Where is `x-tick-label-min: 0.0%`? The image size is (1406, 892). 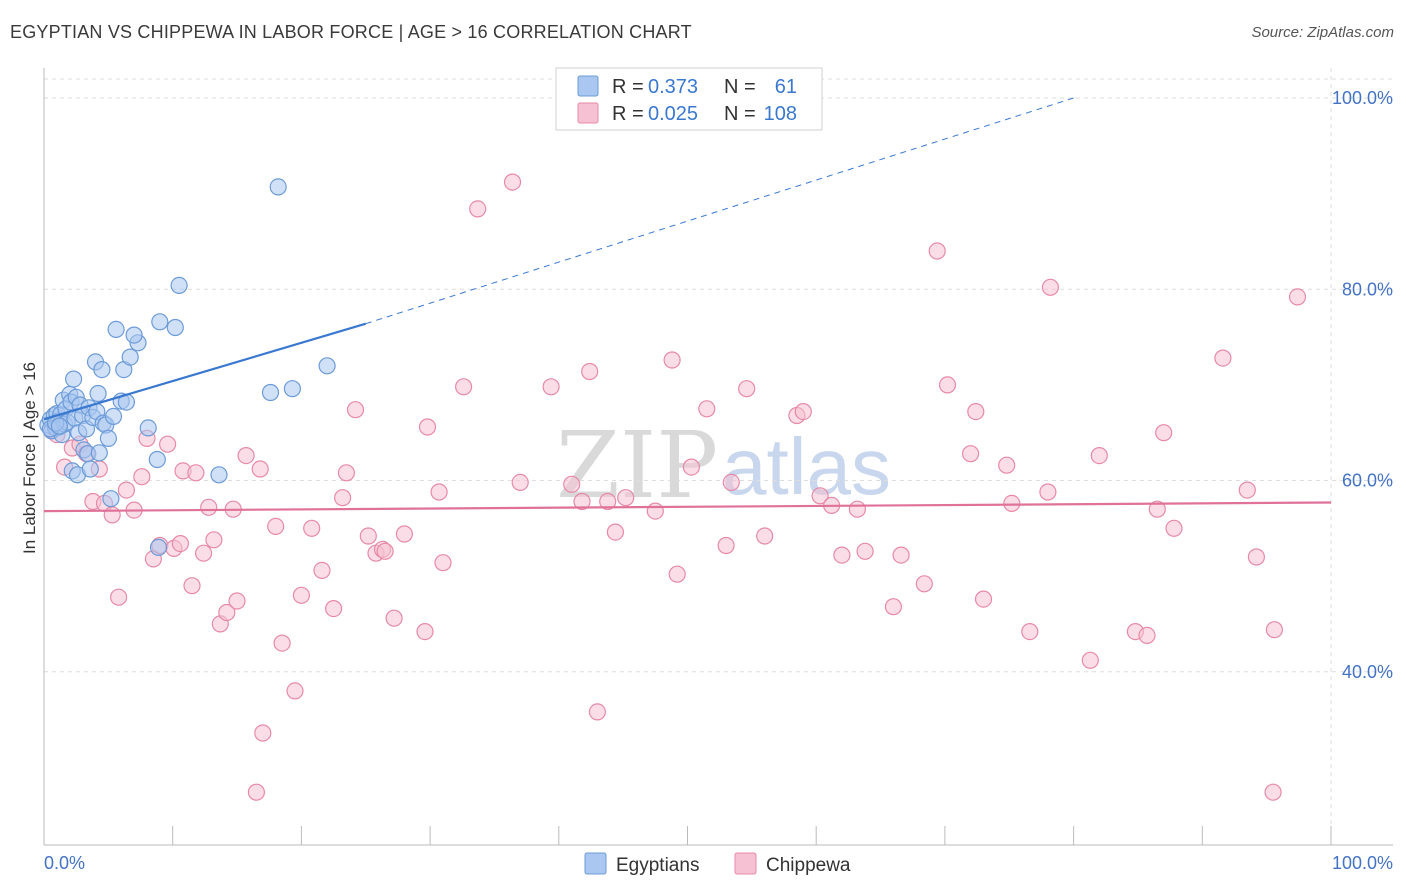
x-tick-label-min: 0.0% is located at coordinates (64, 863).